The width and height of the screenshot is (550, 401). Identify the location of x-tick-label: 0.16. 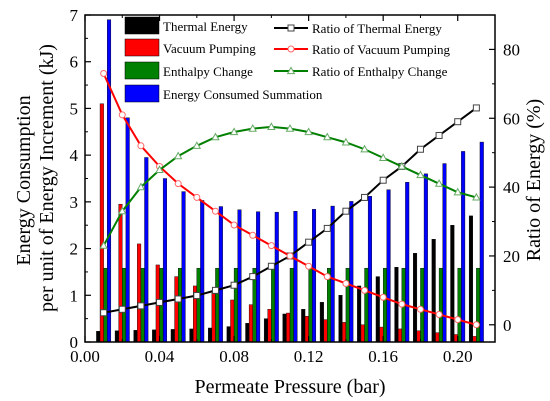
(383, 356).